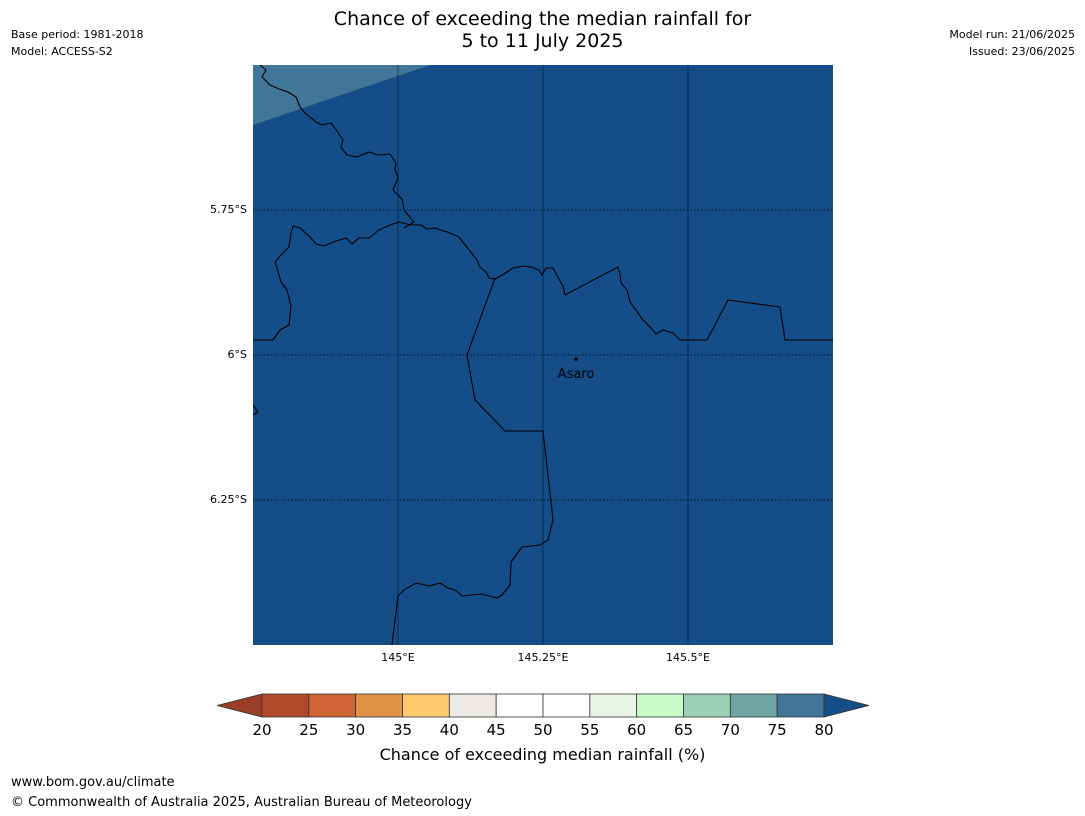  I want to click on colorbar-tick-label: 70, so click(730, 730).